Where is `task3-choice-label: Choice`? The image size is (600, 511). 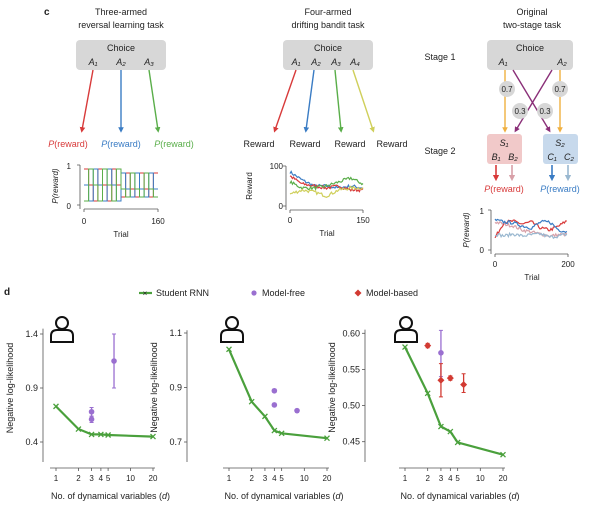
task3-choice-label: Choice is located at coordinates (530, 48).